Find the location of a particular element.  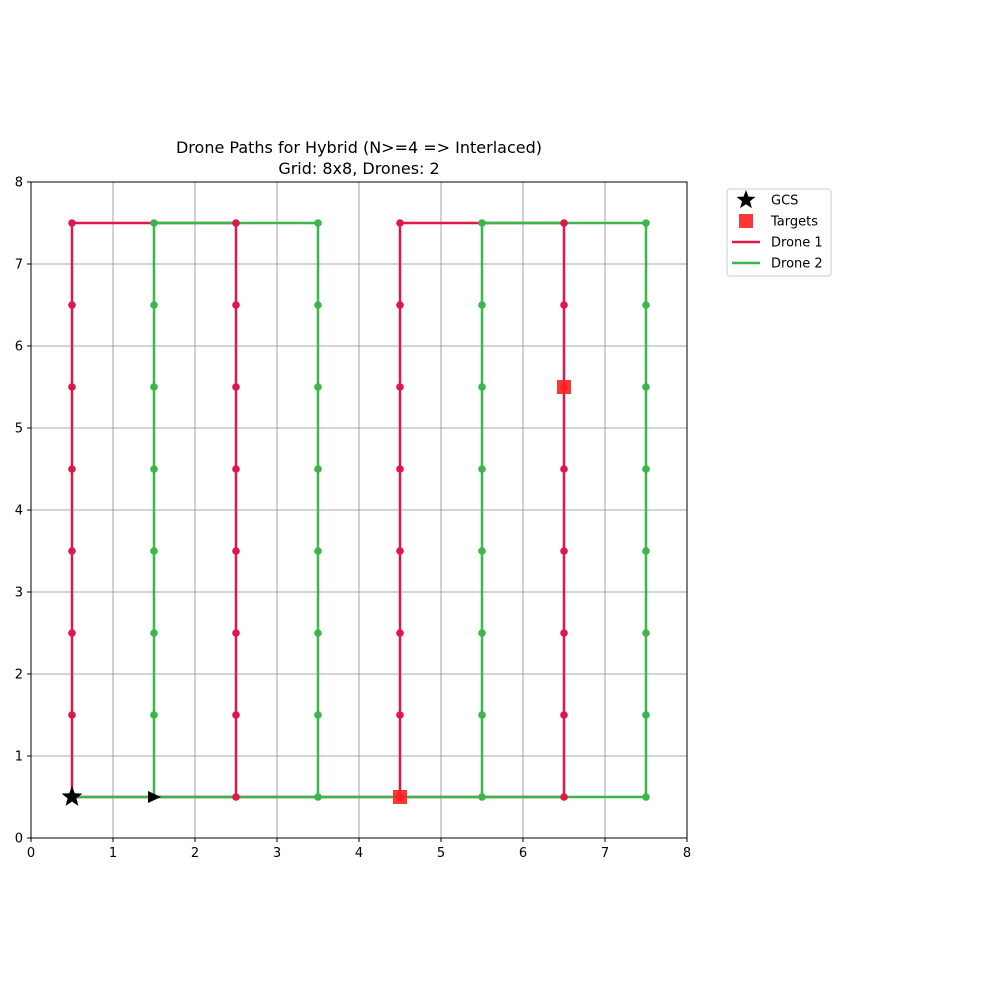

y-tick-label: 1 is located at coordinates (19, 757).